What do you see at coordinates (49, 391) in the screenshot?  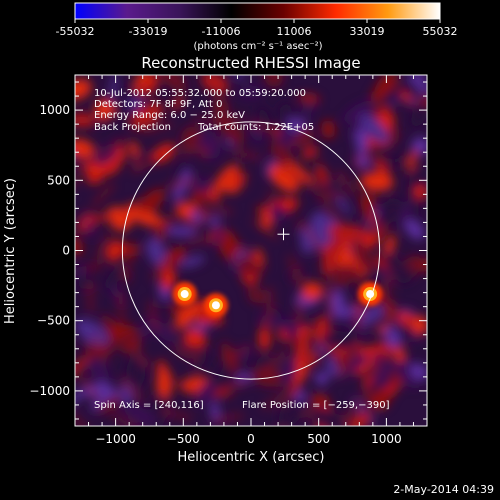 I see `y-tick-label: −1000` at bounding box center [49, 391].